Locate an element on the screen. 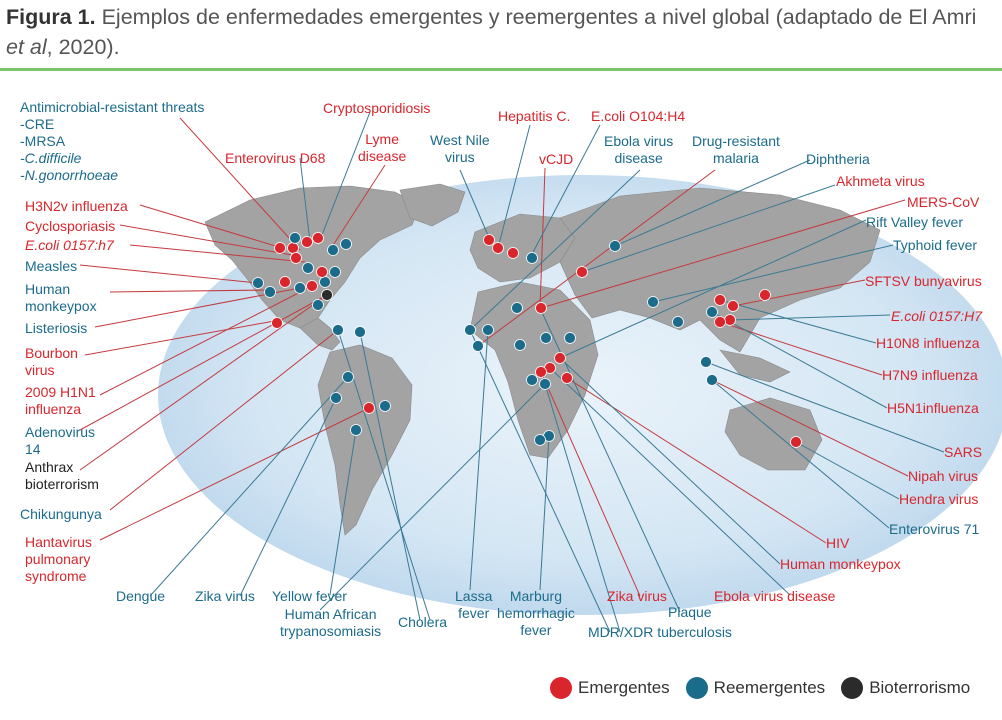  figure-label: Figura 1. is located at coordinates (51, 17).